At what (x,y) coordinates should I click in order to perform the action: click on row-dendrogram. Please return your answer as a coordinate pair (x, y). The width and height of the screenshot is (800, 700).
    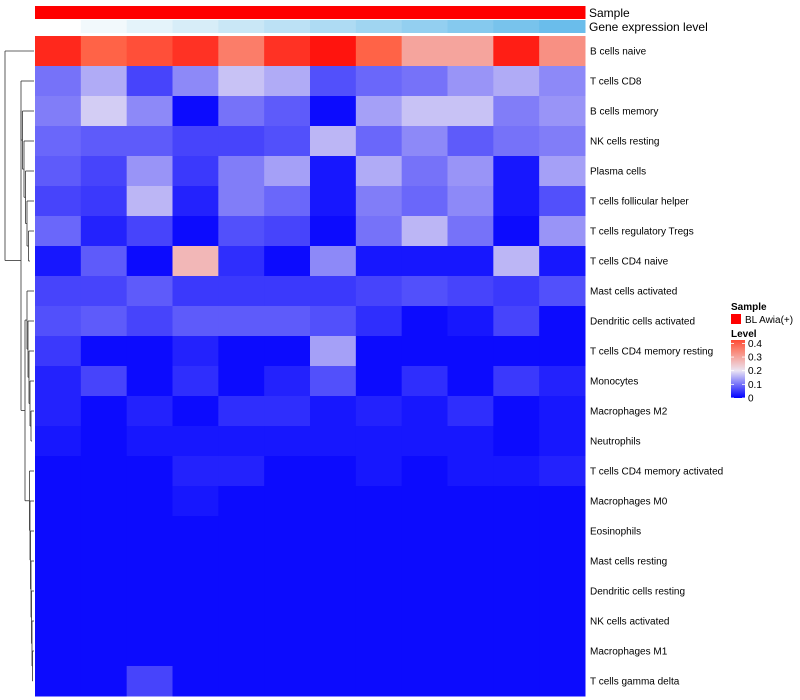
    Looking at the image, I should click on (19, 366).